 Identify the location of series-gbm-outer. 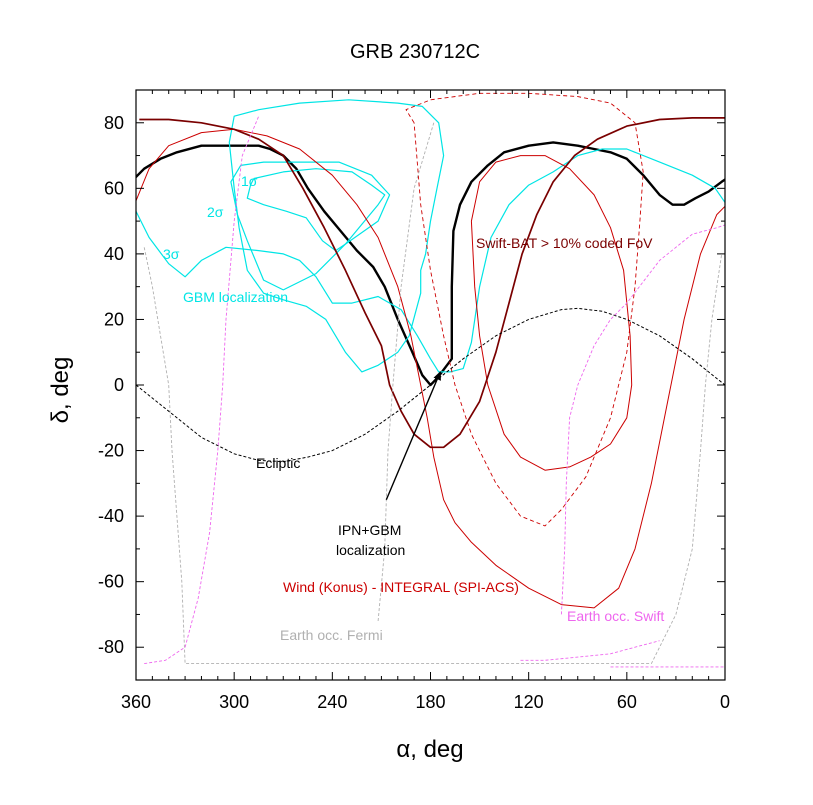
(336, 236).